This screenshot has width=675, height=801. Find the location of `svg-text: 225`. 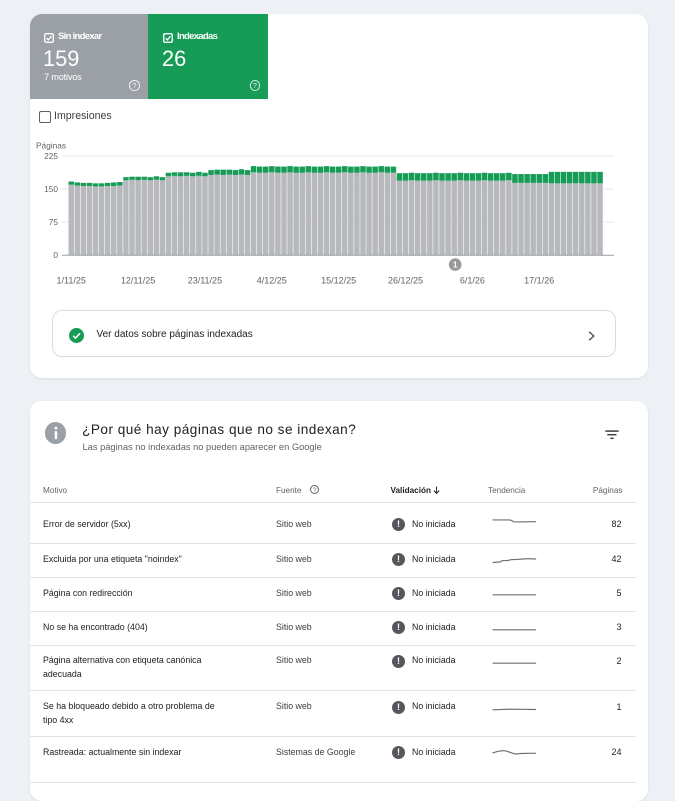

svg-text: 225 is located at coordinates (51, 156).